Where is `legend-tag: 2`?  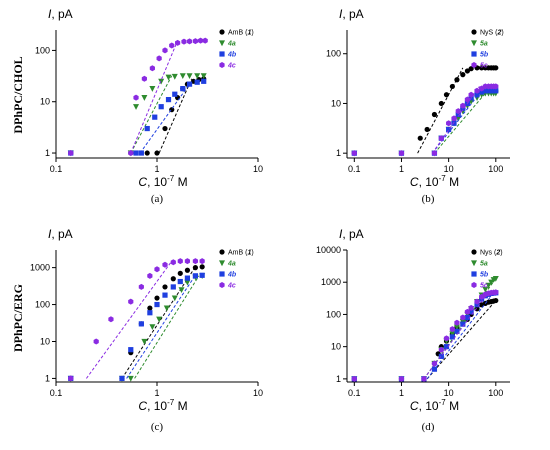 legend-tag: 2 is located at coordinates (497, 253).